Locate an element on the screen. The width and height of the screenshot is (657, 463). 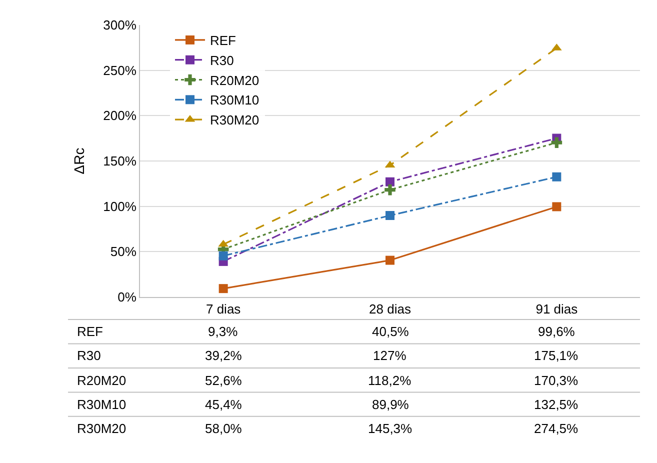
y-tick-label: 250% is located at coordinates (120, 70).